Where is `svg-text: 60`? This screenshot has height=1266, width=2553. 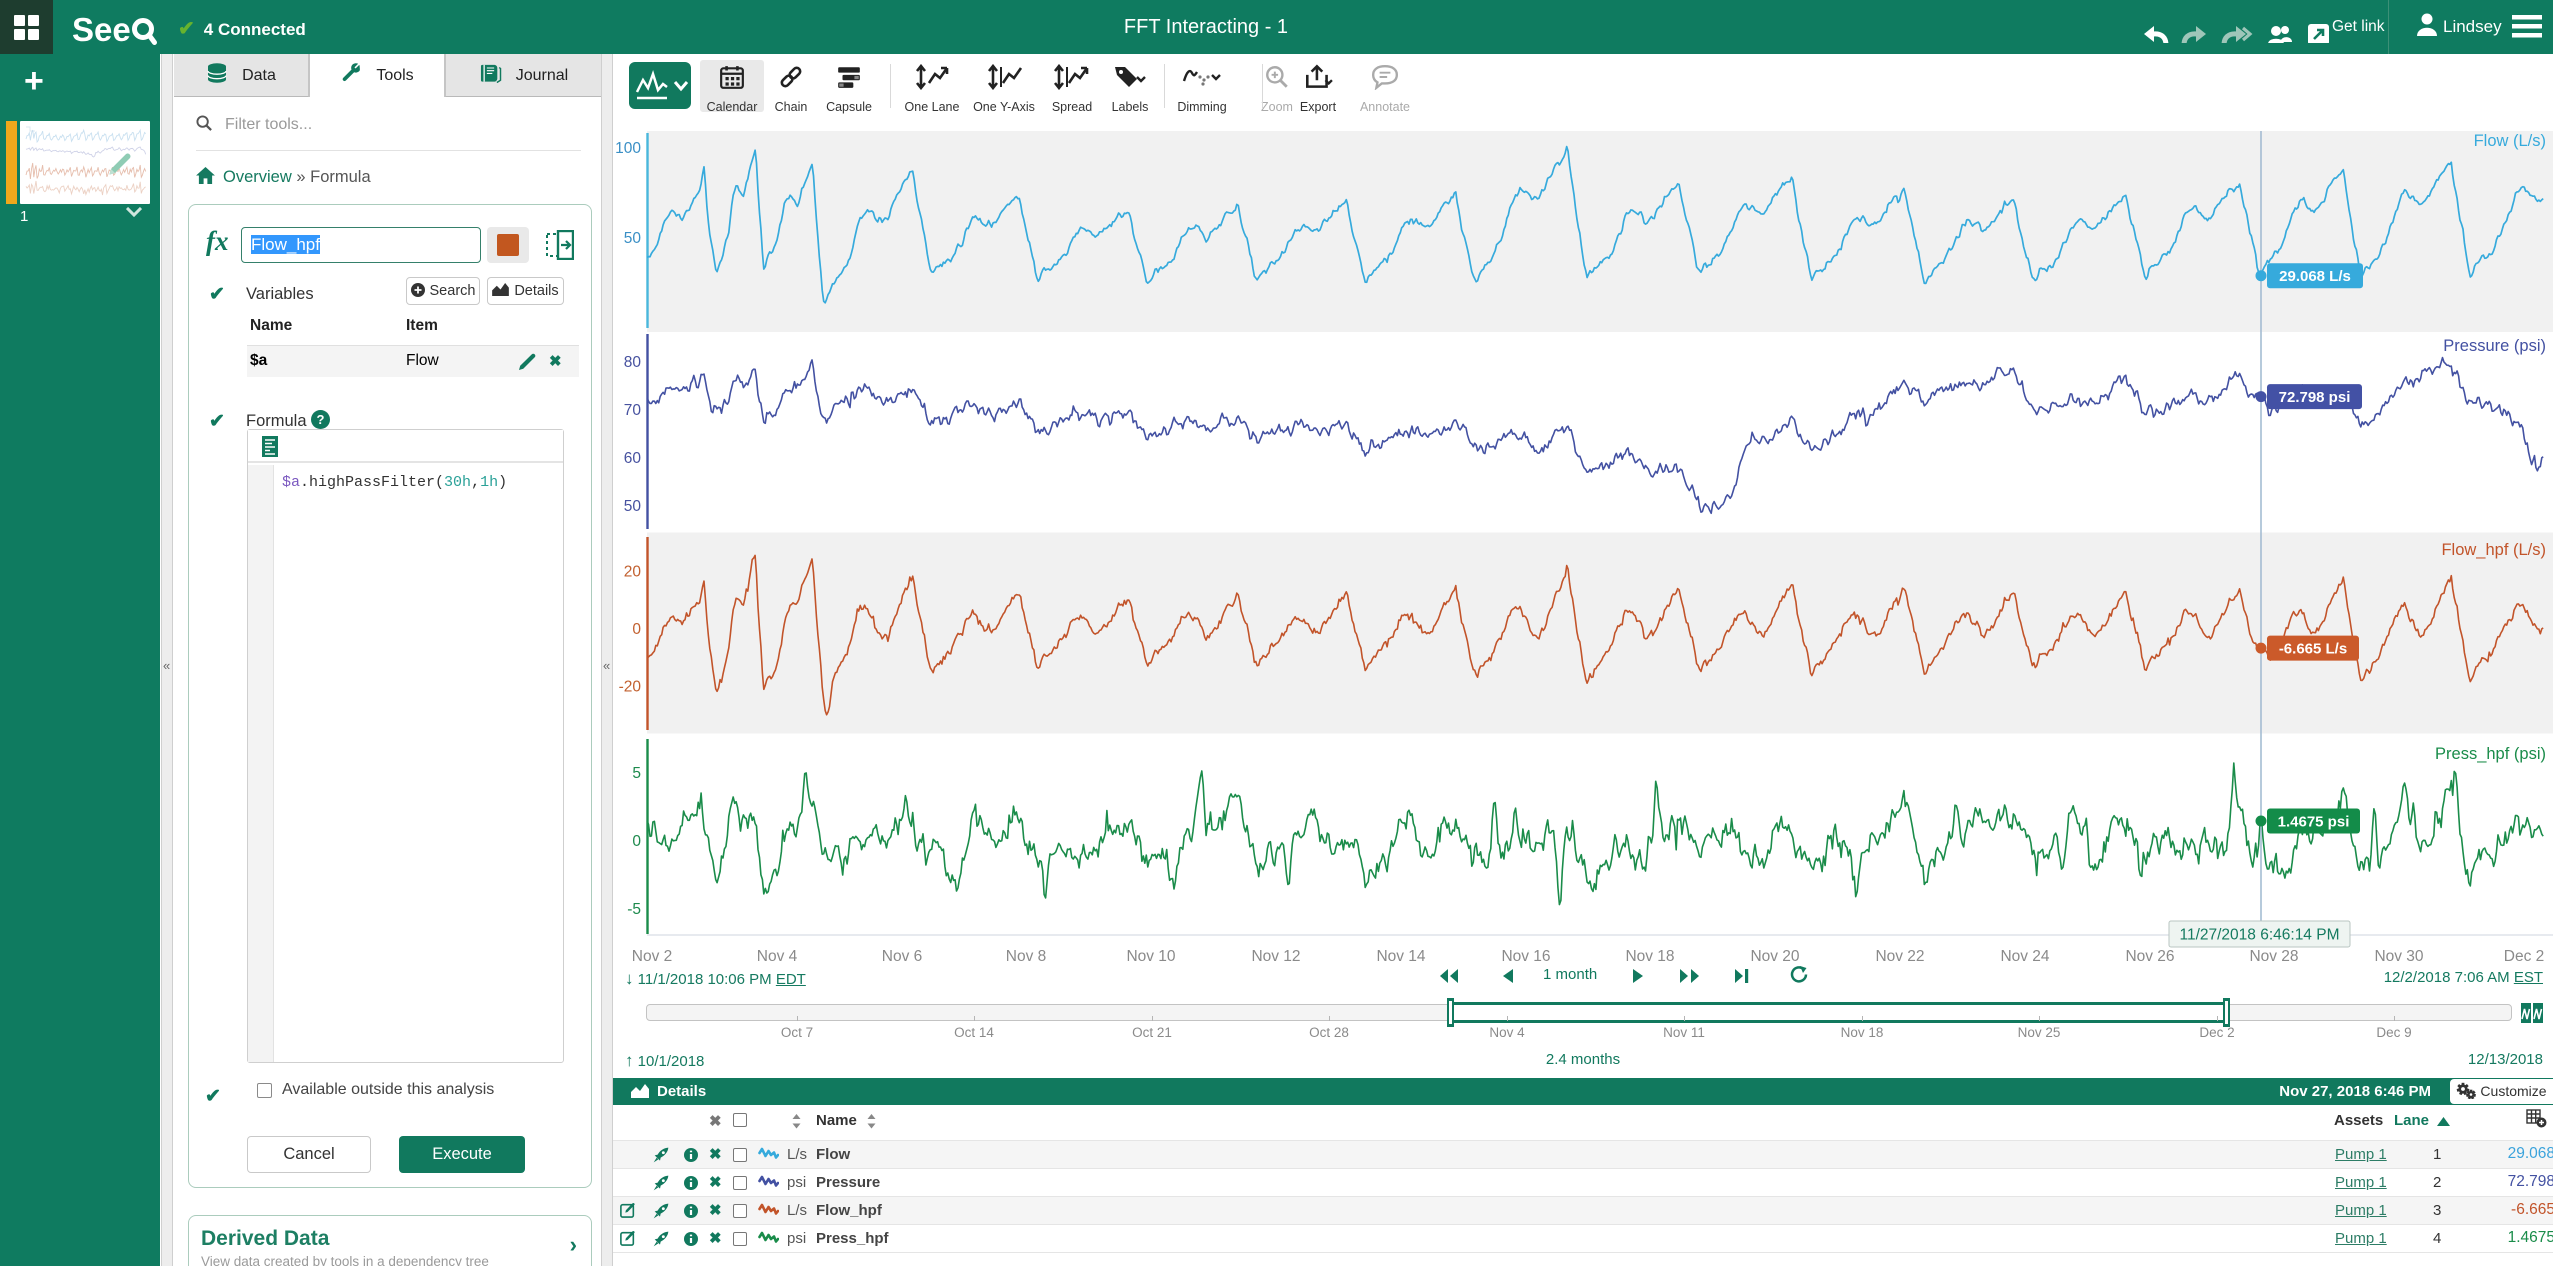 svg-text: 60 is located at coordinates (633, 458).